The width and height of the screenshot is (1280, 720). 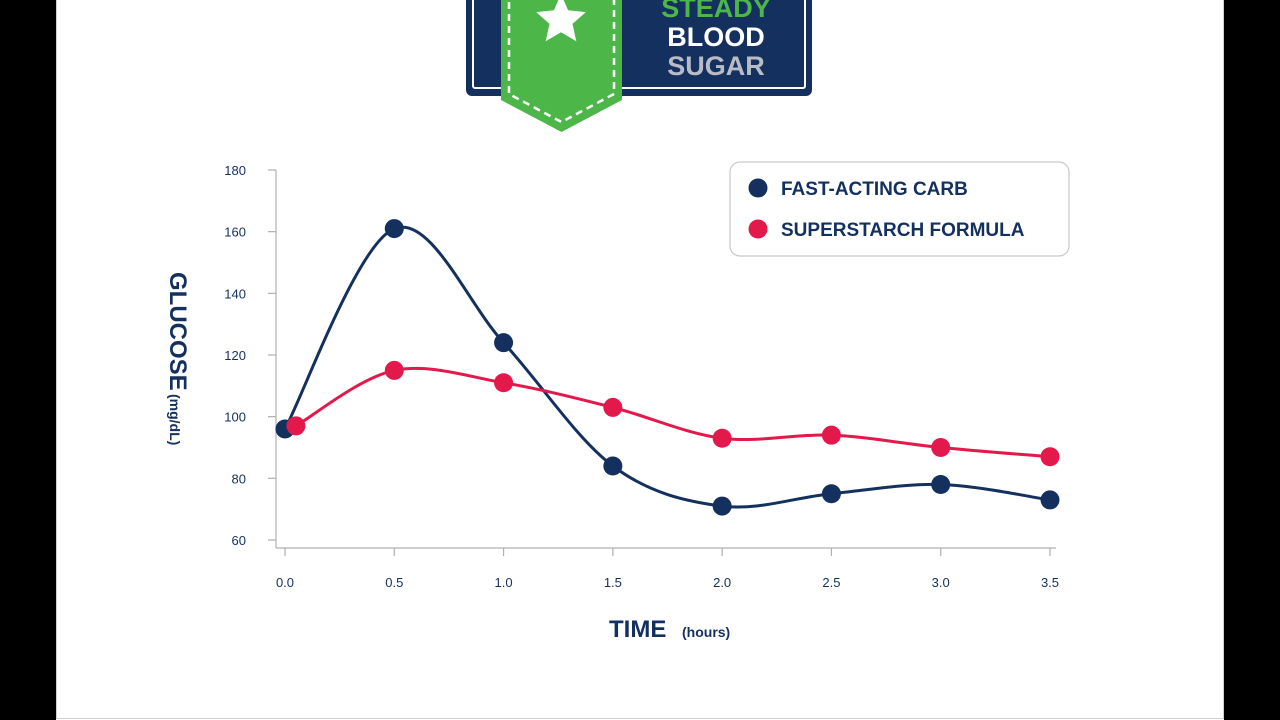 I want to click on legend: FAST-ACTING CARB SUPERSTARCH FORMULA, so click(x=899, y=209).